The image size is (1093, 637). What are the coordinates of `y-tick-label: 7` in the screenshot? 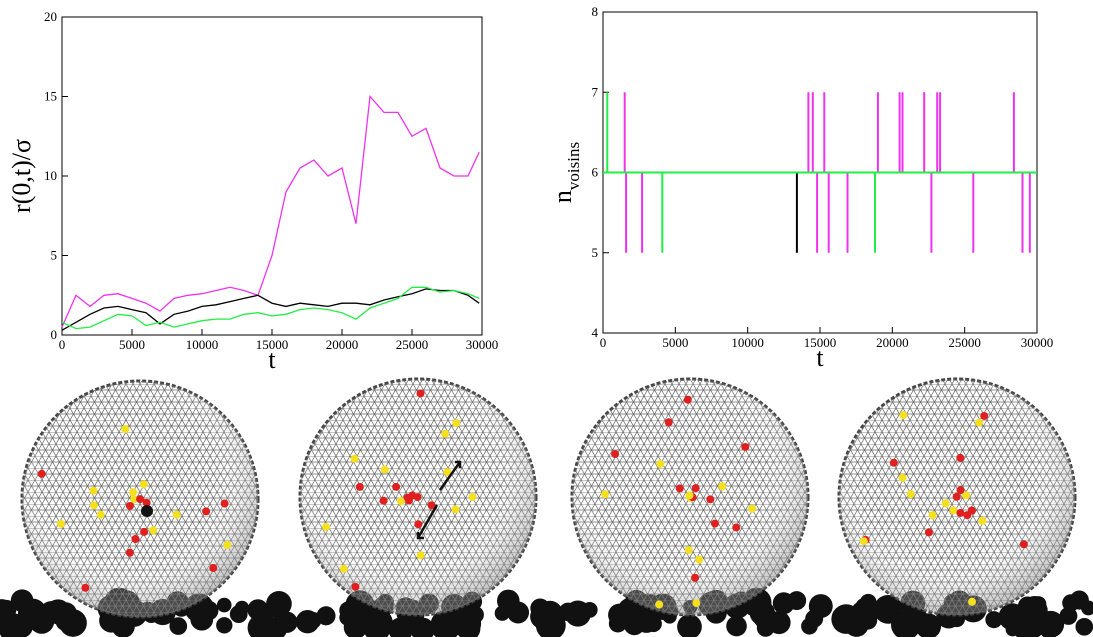 It's located at (595, 91).